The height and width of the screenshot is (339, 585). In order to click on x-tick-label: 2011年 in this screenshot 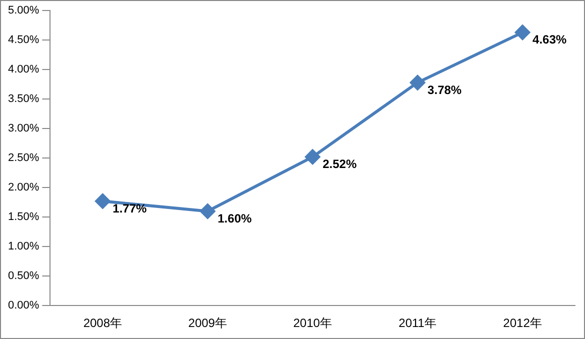, I will do `click(417, 323)`.